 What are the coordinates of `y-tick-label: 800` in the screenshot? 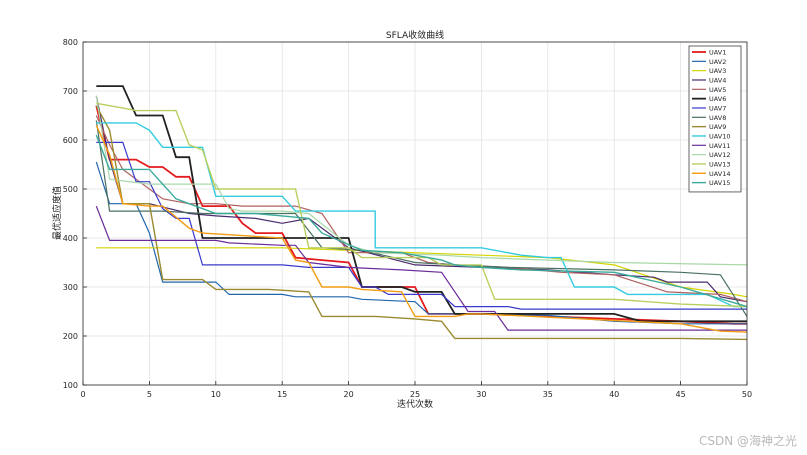 It's located at (70, 42).